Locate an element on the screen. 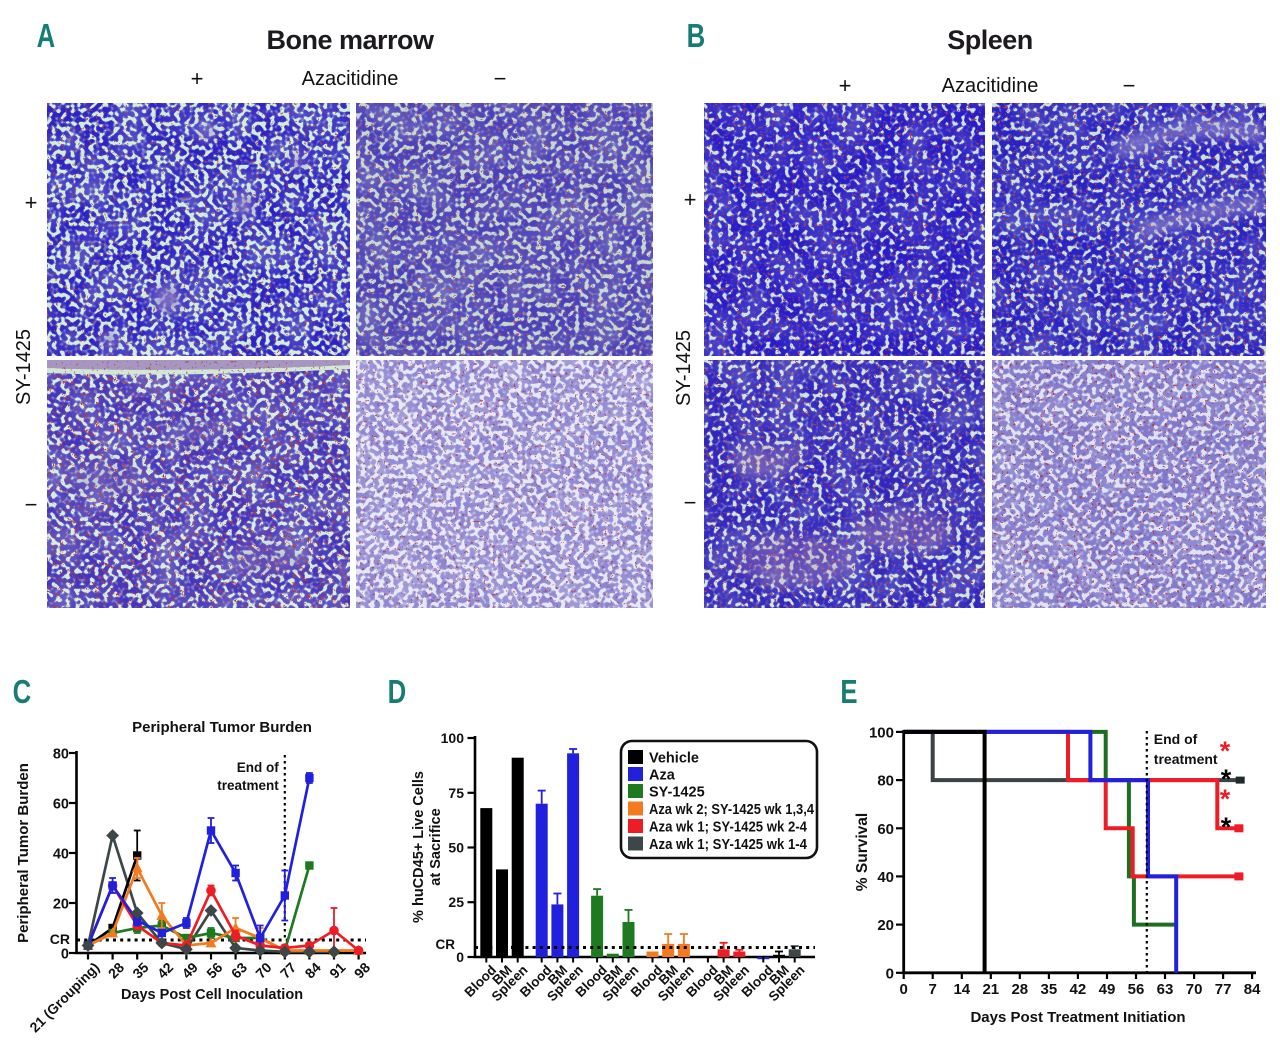 Image resolution: width=1280 pixels, height=1054 pixels. svg-text: Days Post Treatment Initiation is located at coordinates (1077, 1017).